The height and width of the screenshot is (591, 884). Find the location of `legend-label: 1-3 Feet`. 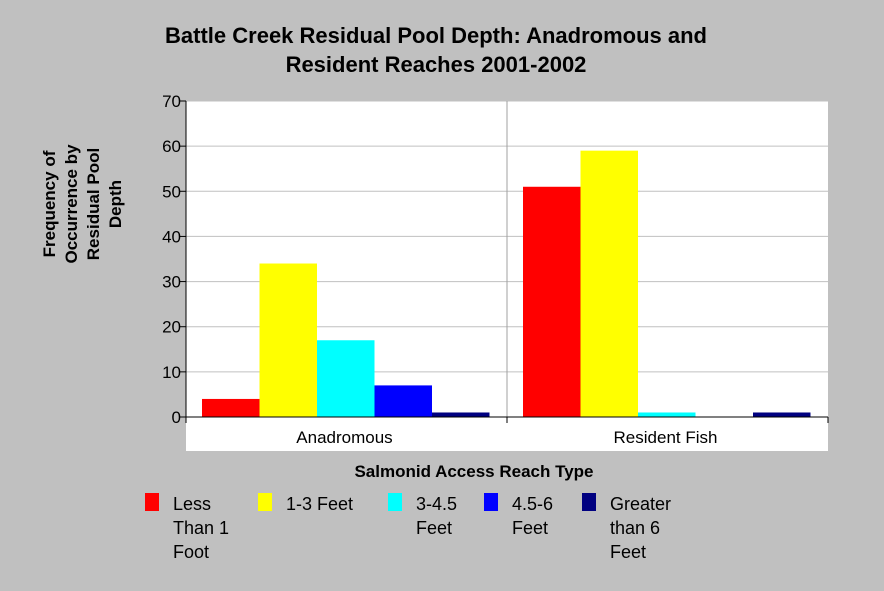

legend-label: 1-3 Feet is located at coordinates (319, 504).